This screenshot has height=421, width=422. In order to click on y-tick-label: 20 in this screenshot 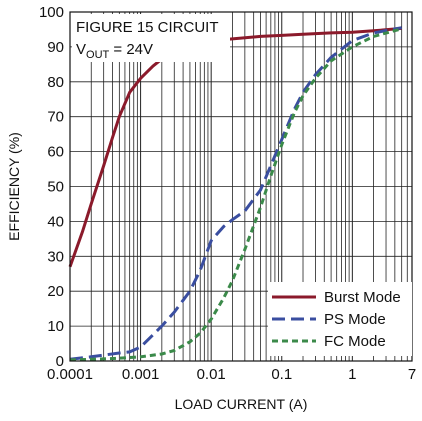, I will do `click(55, 291)`.